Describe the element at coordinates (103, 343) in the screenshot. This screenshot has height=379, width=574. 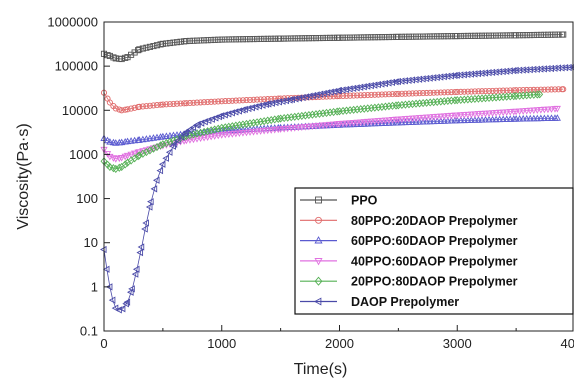
I see `x-tick-label: 0` at that location.